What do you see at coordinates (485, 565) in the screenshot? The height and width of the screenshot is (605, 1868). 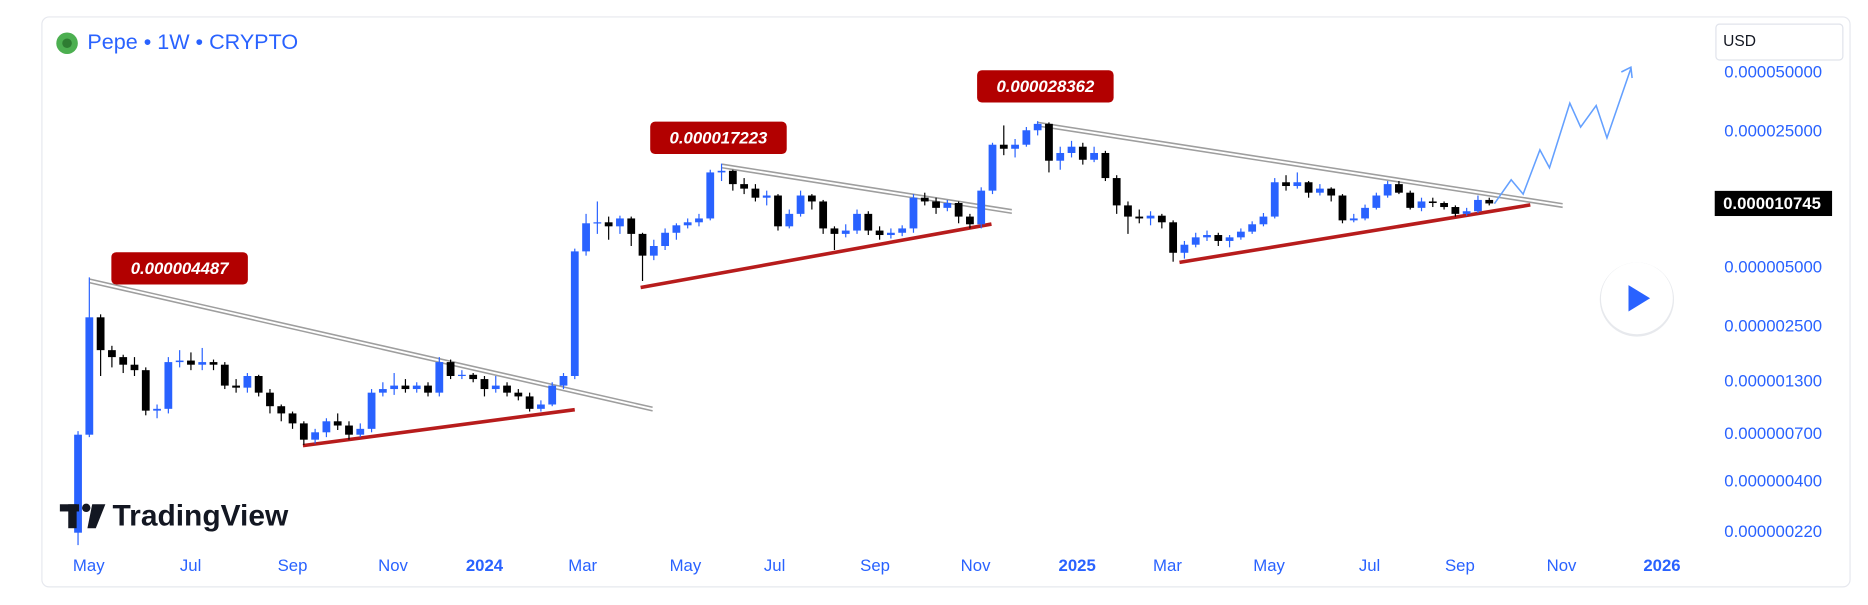 I see `x-tick-label: 2024` at bounding box center [485, 565].